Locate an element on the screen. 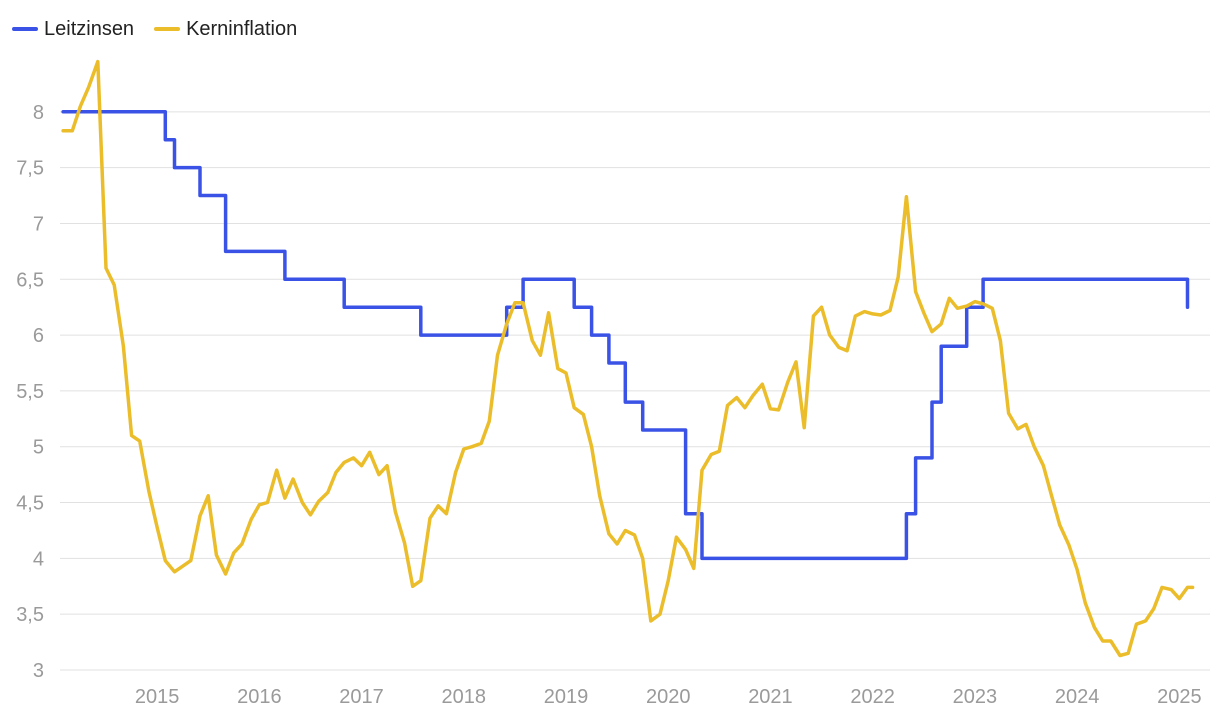 This screenshot has width=1220, height=716. y-tick-label: 6 is located at coordinates (38, 336).